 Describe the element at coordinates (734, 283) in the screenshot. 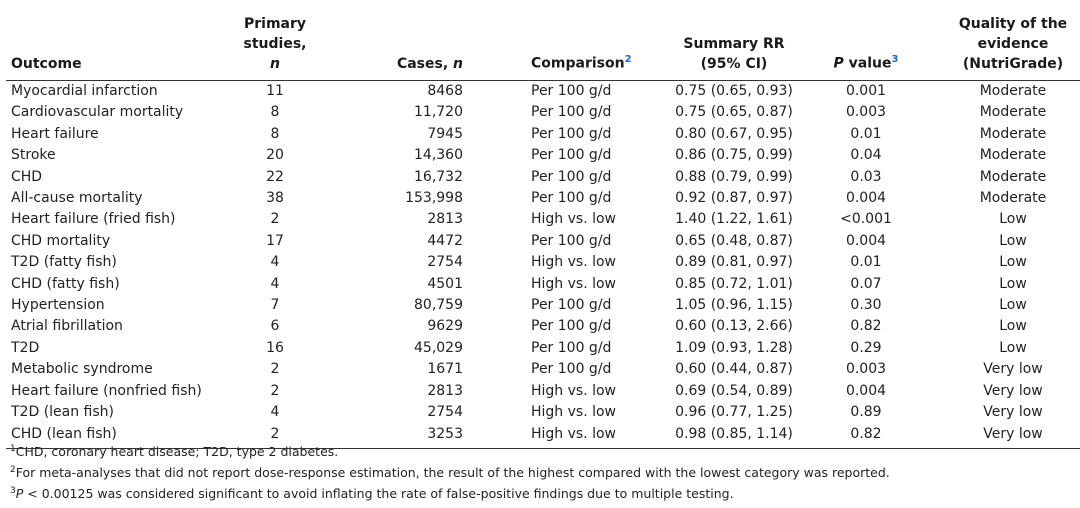

I see `cell-summary-rr: 0.85 (0.72, 1.01)` at that location.